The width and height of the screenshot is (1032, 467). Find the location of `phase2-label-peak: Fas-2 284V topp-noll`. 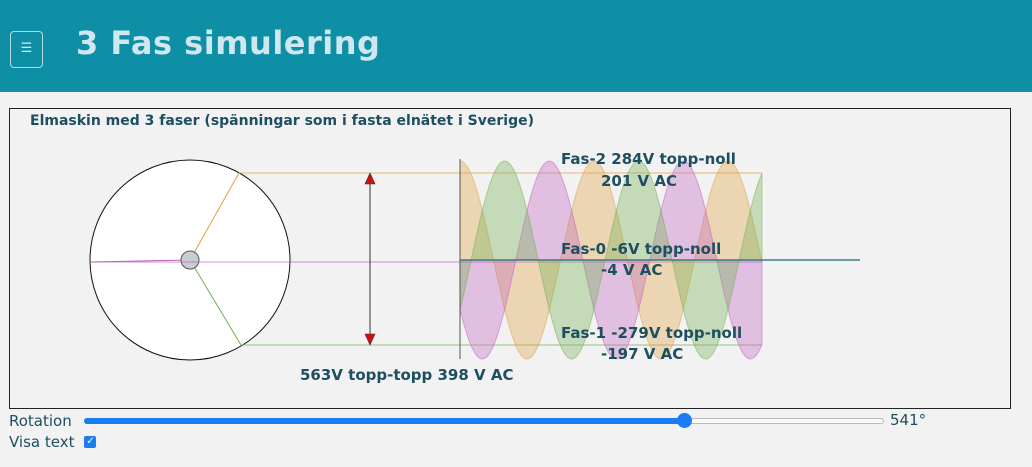

phase2-label-peak: Fas-2 284V topp-noll is located at coordinates (648, 159).